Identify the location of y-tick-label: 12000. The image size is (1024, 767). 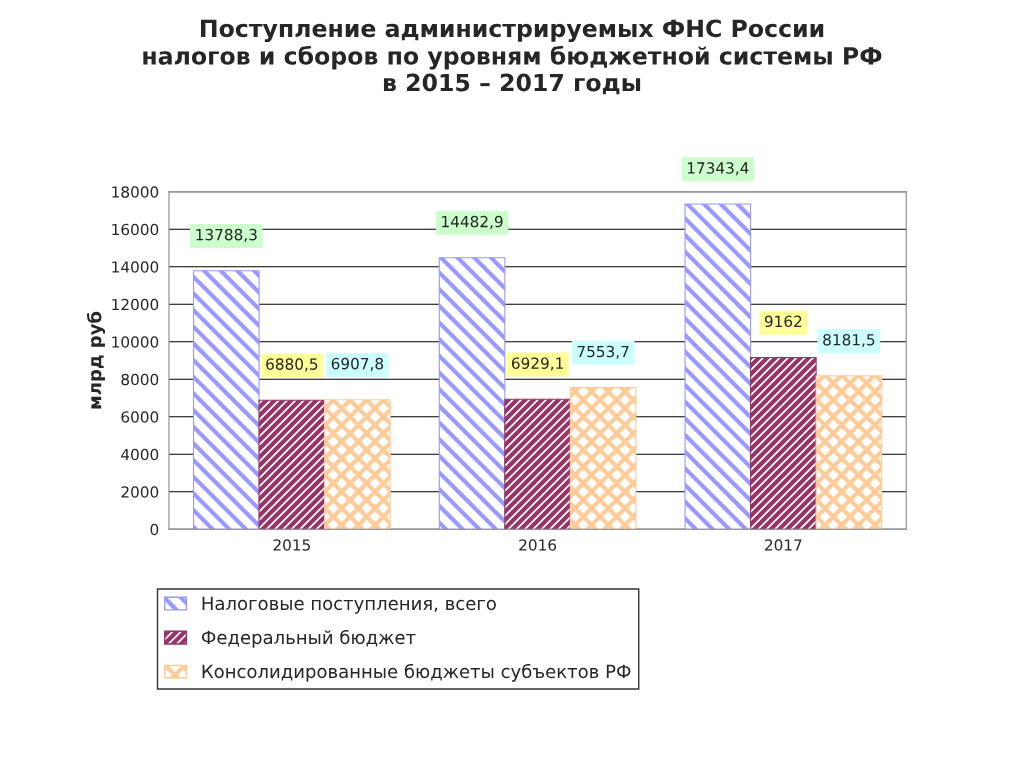
(135, 304).